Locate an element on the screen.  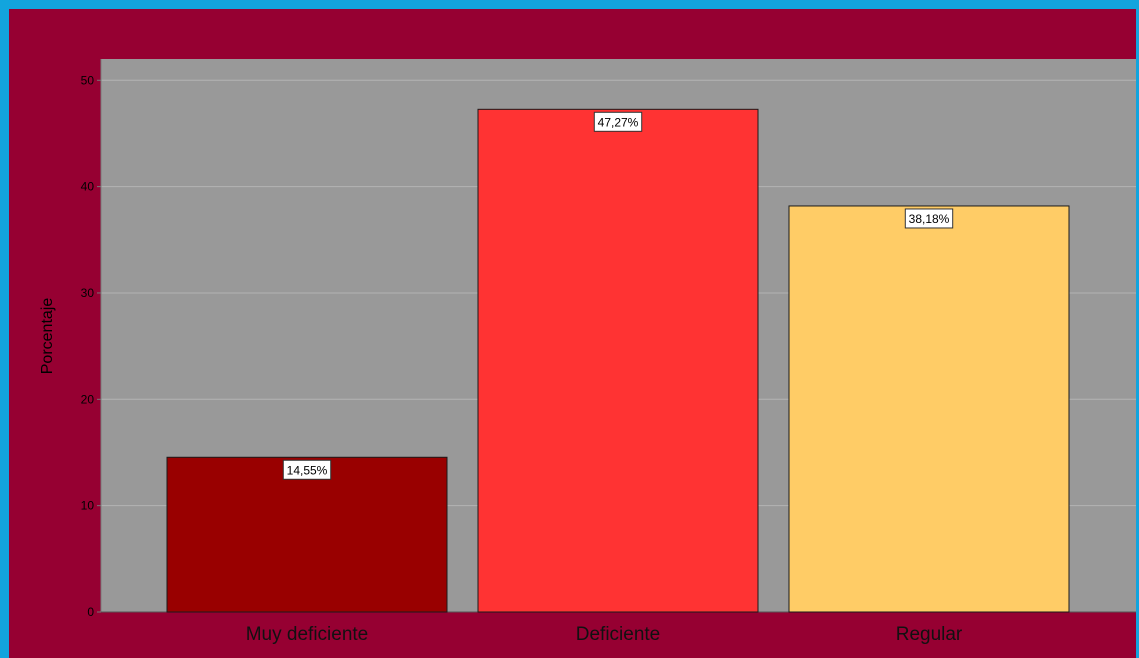
y-tick-label: 30 is located at coordinates (88, 293).